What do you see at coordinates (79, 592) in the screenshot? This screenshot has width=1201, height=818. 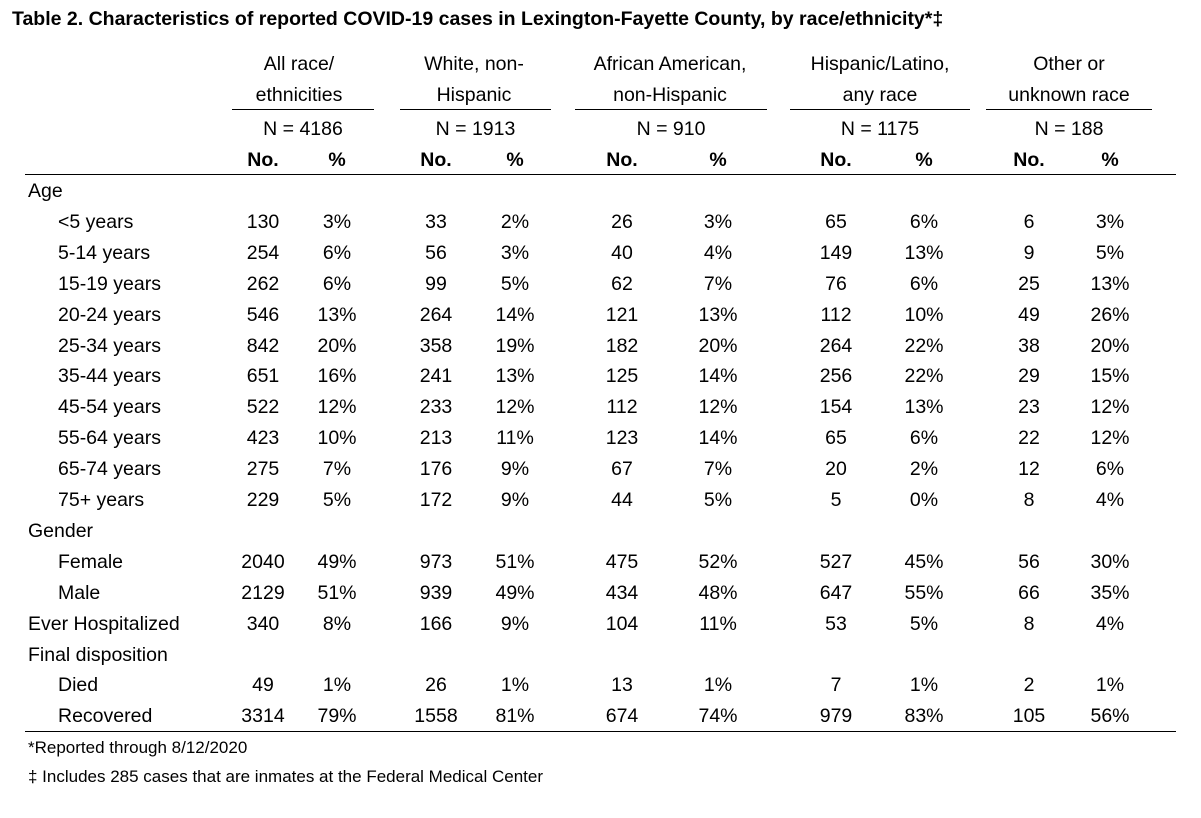 I see `row-label: Male` at bounding box center [79, 592].